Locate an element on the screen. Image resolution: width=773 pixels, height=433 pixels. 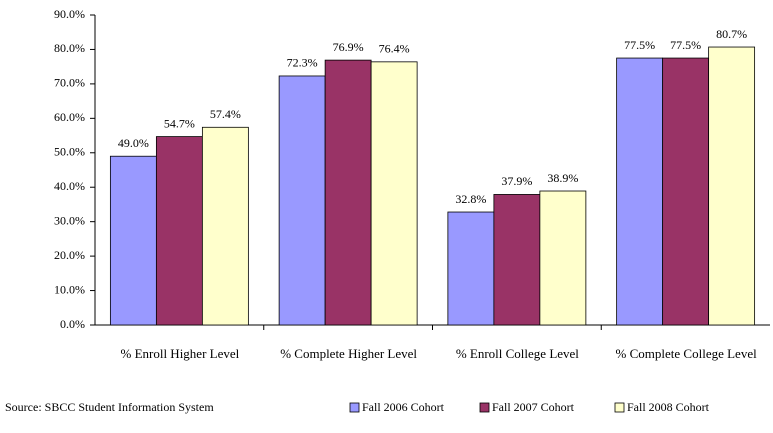
y-tick-label: 20.0% is located at coordinates (69, 255).